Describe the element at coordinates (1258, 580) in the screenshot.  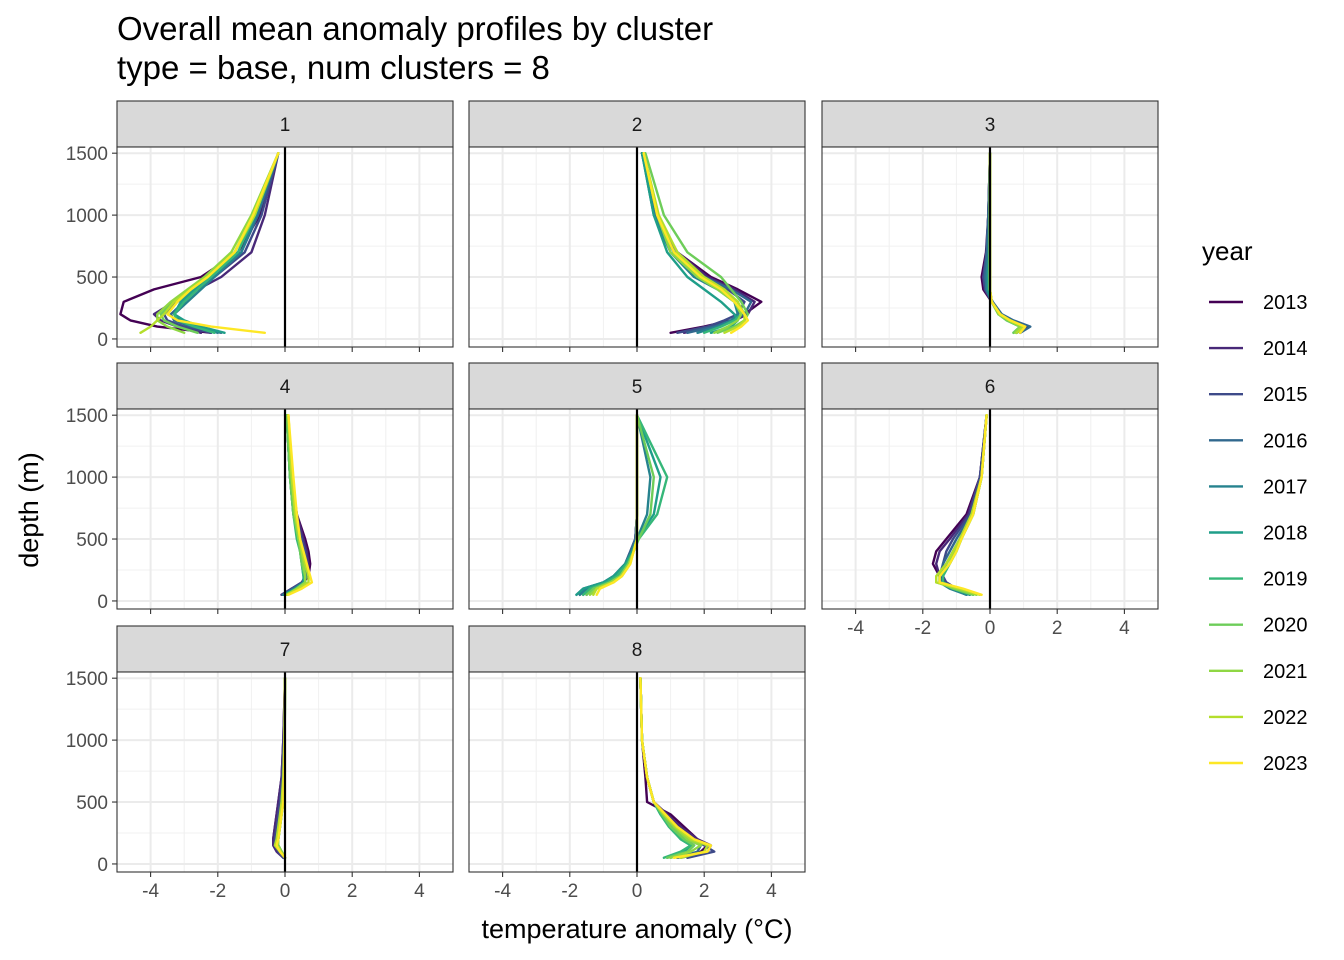
I see `legend-entry-2019: 2019` at that location.